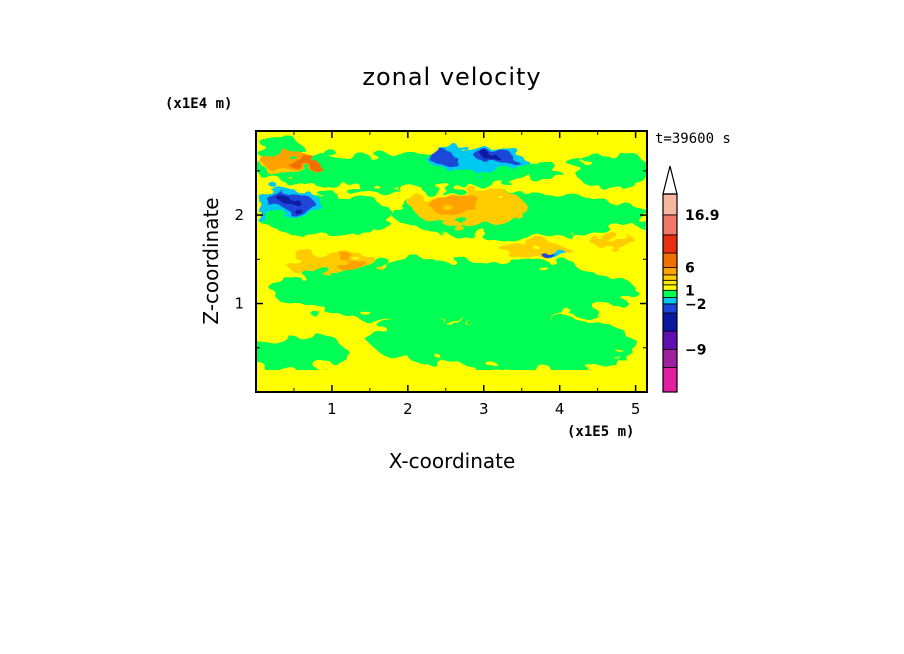 The height and width of the screenshot is (654, 904). I want to click on colorbar-extend-arrow, so click(670, 180).